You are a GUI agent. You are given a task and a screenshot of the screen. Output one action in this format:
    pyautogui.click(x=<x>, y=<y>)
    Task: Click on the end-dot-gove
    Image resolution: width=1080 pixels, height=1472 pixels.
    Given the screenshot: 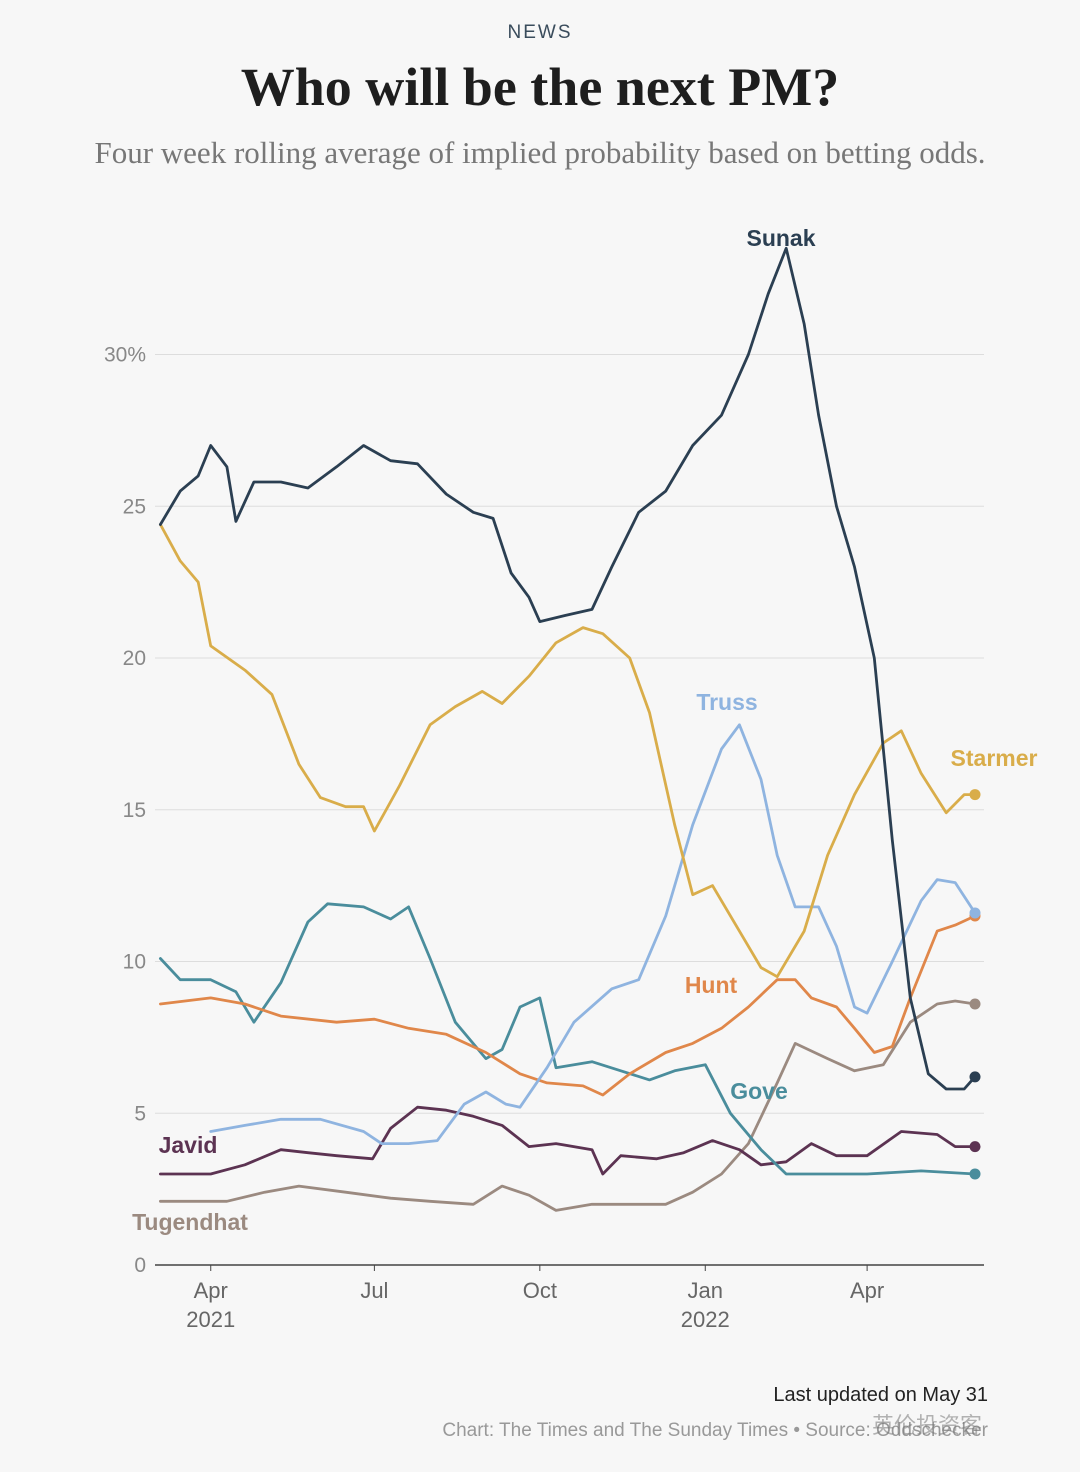 What is the action you would take?
    pyautogui.click(x=975, y=1174)
    